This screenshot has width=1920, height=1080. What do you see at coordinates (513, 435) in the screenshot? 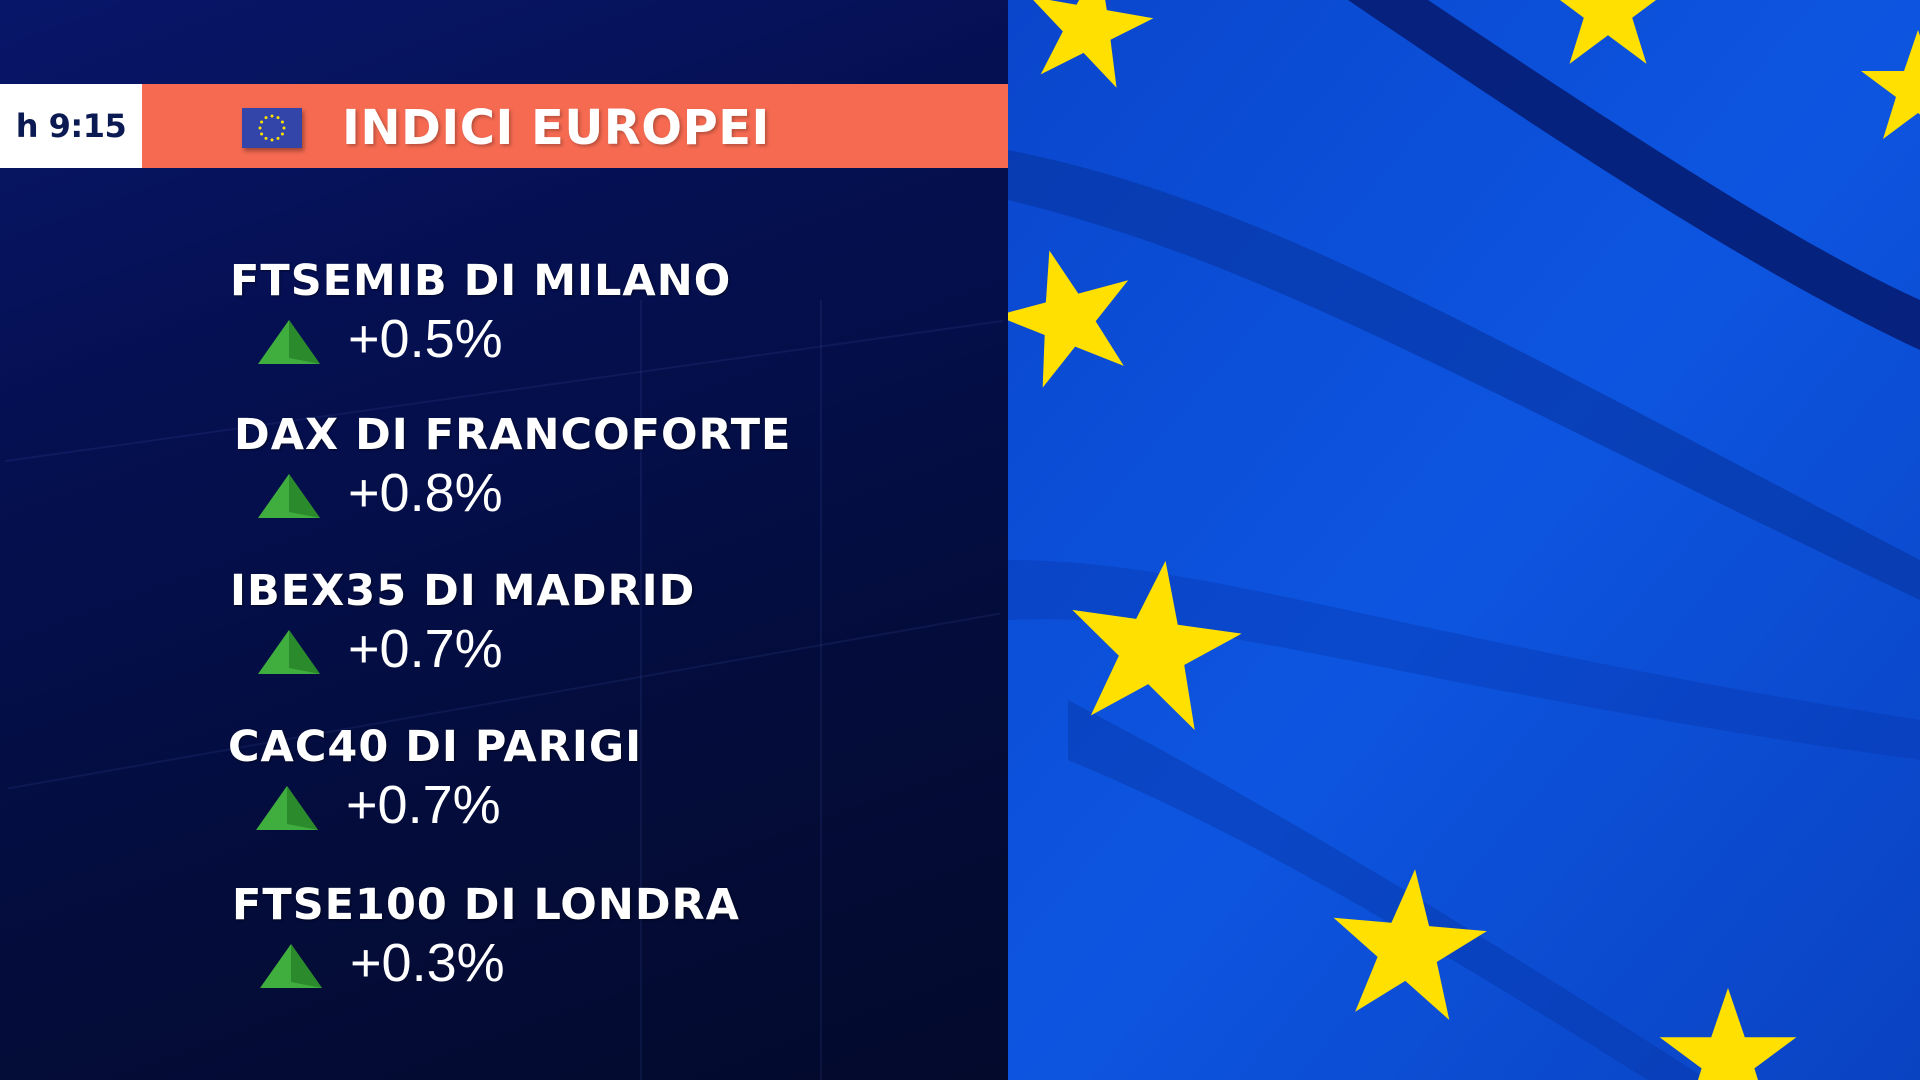
I see `index-name: DAX DI FRANCOFORTE` at bounding box center [513, 435].